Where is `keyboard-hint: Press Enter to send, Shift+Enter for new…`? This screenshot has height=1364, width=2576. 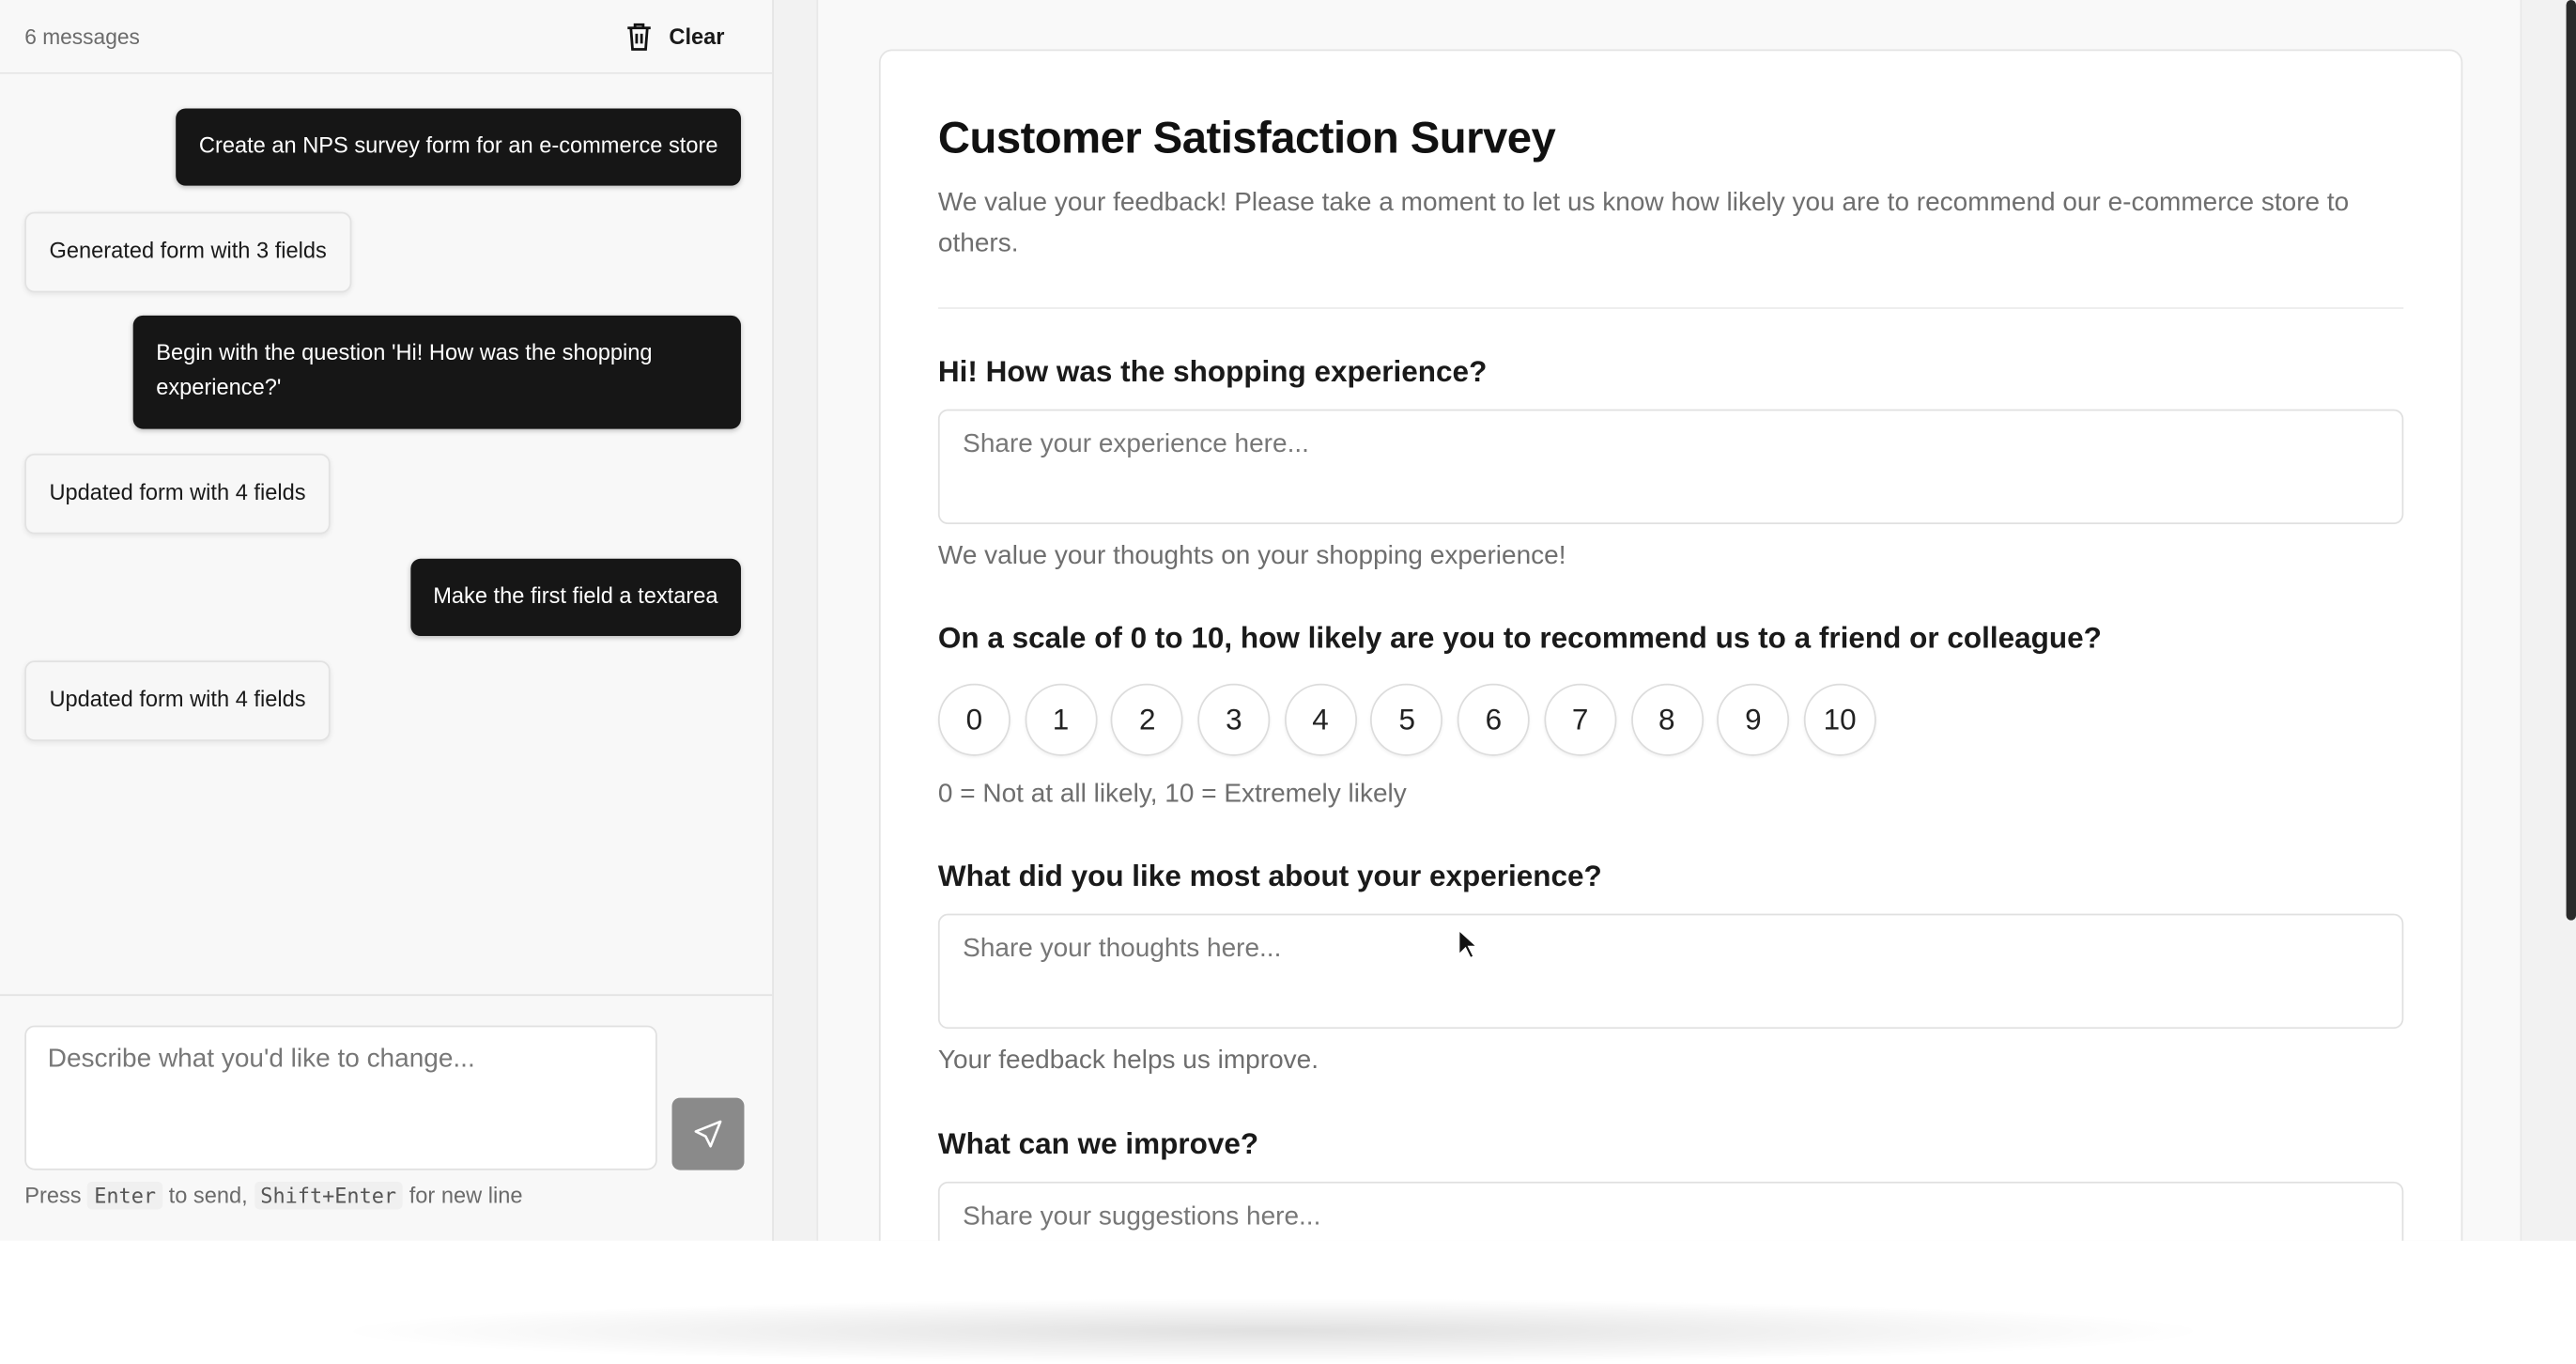 keyboard-hint: Press Enter to send, Shift+Enter for new… is located at coordinates (273, 1195).